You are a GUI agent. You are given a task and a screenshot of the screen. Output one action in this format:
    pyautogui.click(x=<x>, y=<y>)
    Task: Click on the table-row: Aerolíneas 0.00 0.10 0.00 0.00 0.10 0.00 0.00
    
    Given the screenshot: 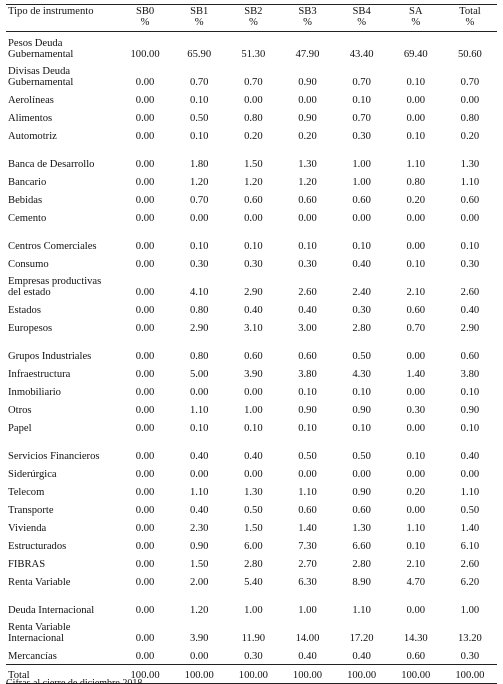 What is the action you would take?
    pyautogui.click(x=251, y=99)
    